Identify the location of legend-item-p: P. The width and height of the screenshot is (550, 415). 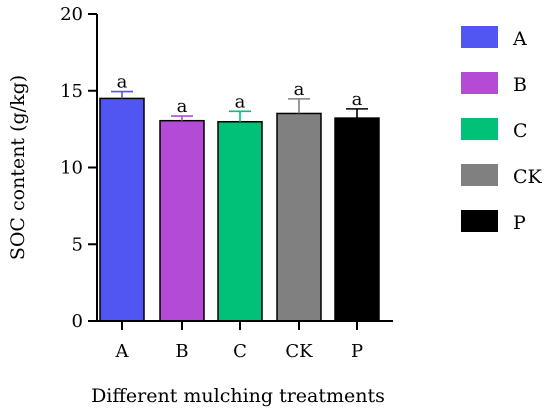
(493, 222).